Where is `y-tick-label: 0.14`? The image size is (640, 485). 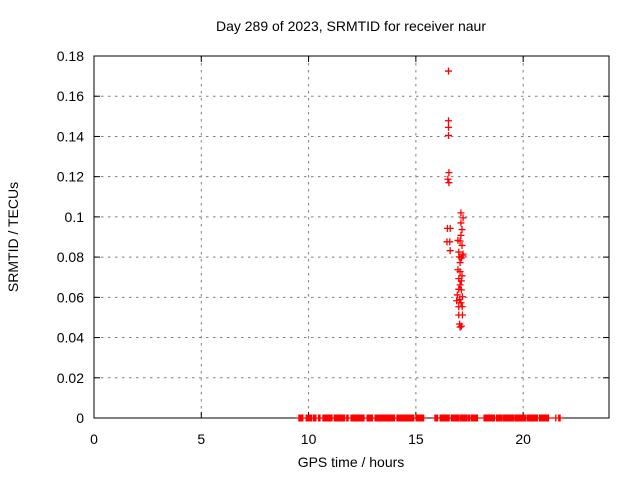 y-tick-label: 0.14 is located at coordinates (70, 136).